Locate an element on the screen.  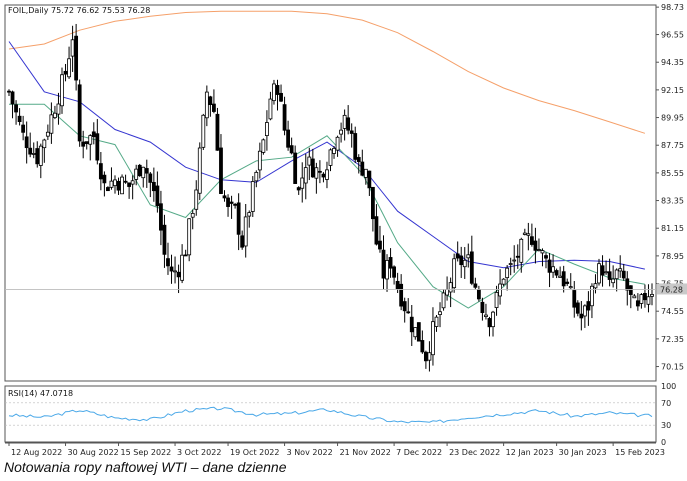
y-tick-label: 87.75 is located at coordinates (672, 145).